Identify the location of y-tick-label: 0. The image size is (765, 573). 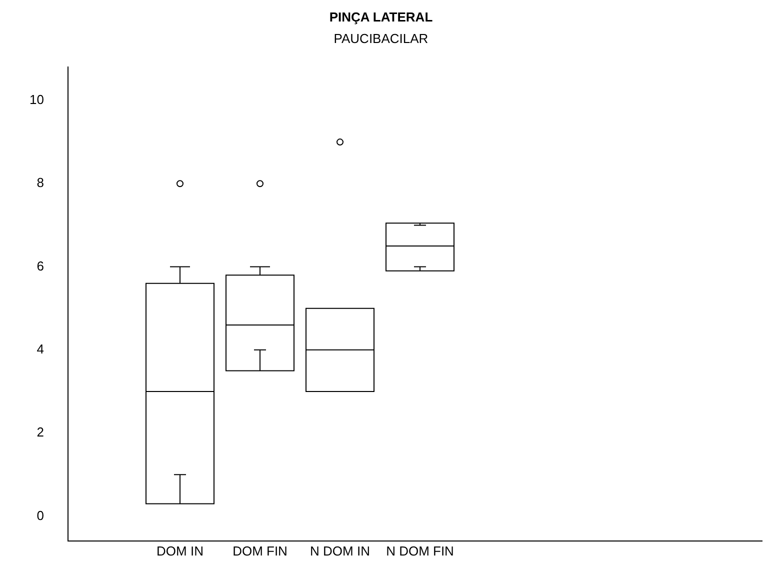
(40, 515).